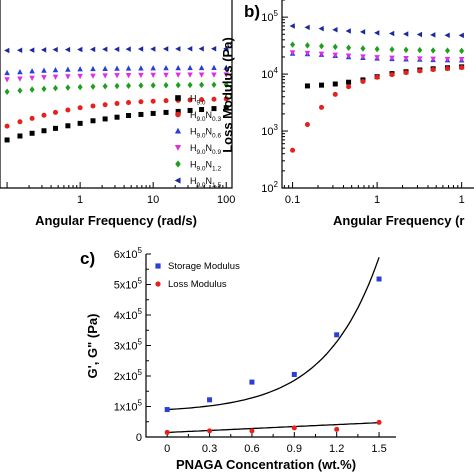 The image size is (474, 474). What do you see at coordinates (92, 346) in the screenshot?
I see `panel-c-y-axis-label: G', G" (Pa)` at bounding box center [92, 346].